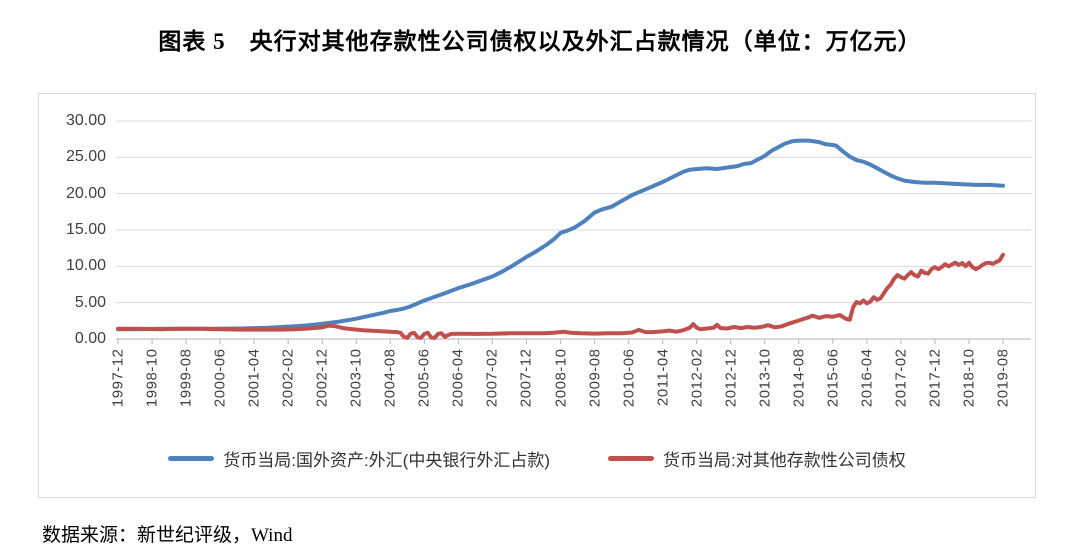 Image resolution: width=1080 pixels, height=558 pixels. Describe the element at coordinates (560, 378) in the screenshot. I see `x-tick-label: 2008-10` at that location.